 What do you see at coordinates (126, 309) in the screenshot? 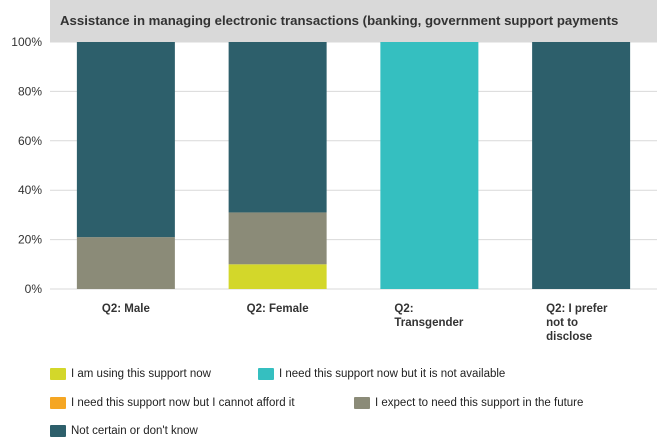
I see `x-tick-label: Q2: Male` at bounding box center [126, 309].